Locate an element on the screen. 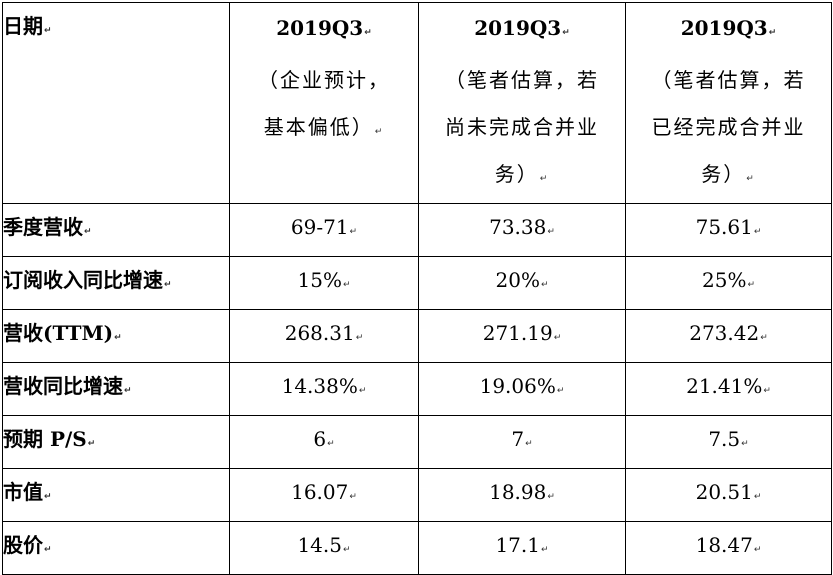 Image resolution: width=833 pixels, height=575 pixels. table-cell: 18.47↵ is located at coordinates (728, 548).